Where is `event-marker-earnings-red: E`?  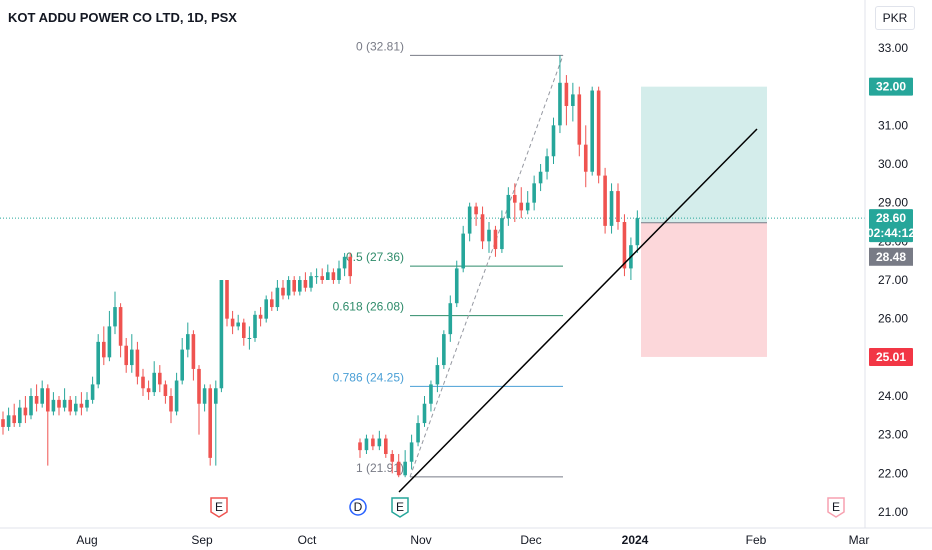
event-marker-earnings-red: E is located at coordinates (219, 507).